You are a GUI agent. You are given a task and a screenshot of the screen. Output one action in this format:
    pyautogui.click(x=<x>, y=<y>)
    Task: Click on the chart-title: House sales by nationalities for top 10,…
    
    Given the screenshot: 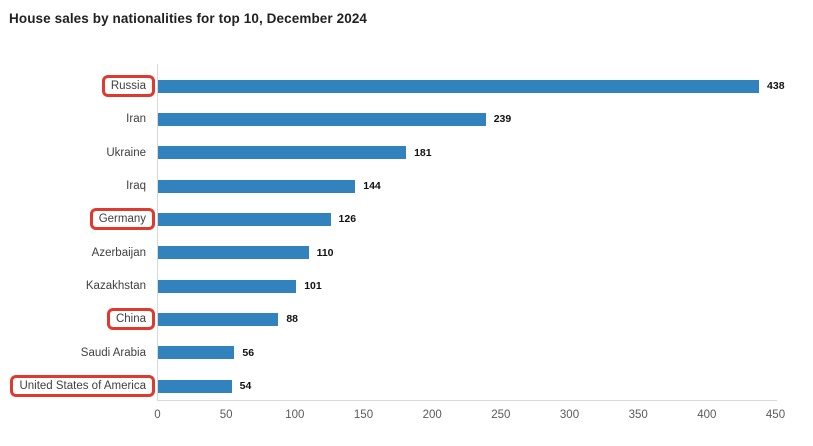 What is the action you would take?
    pyautogui.click(x=188, y=18)
    